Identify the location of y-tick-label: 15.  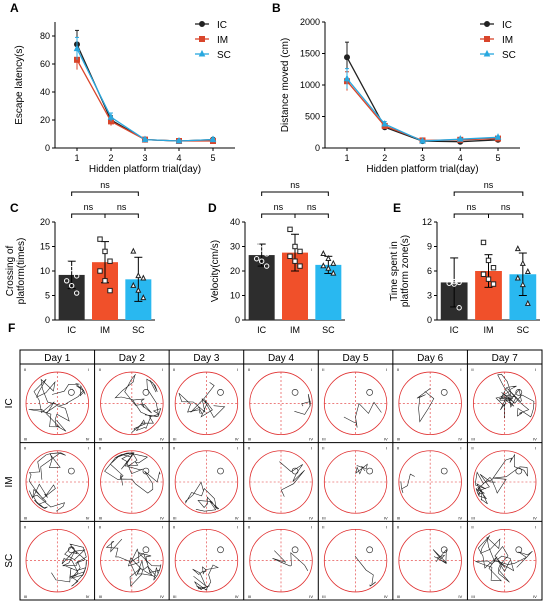
(45, 247).